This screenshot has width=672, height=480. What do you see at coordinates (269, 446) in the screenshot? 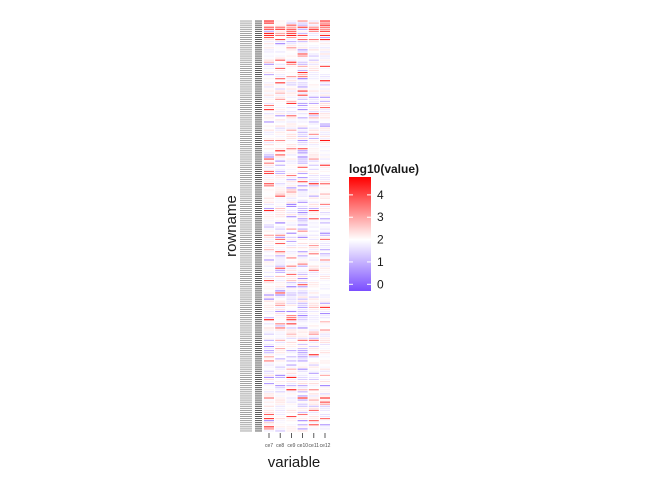
I see `x-tick-label: ce7` at bounding box center [269, 446].